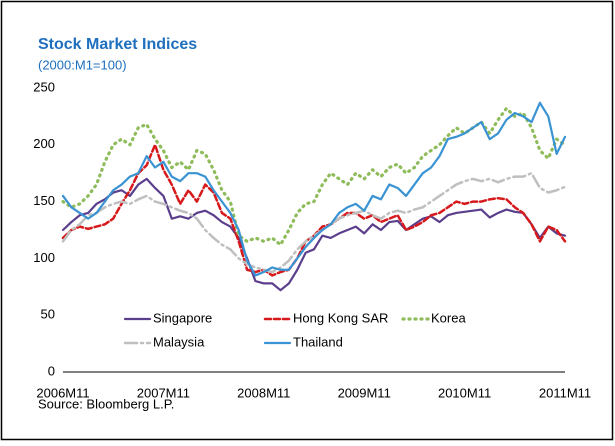 Image resolution: width=615 pixels, height=446 pixels. Describe the element at coordinates (62, 392) in the screenshot. I see `x-tick-label: 2006M11` at that location.